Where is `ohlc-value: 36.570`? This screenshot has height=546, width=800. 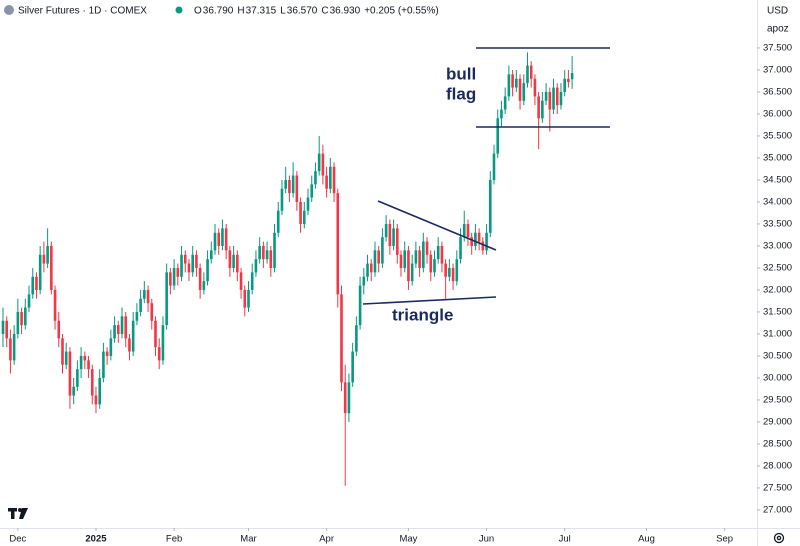
ohlc-value: 36.570 is located at coordinates (302, 11).